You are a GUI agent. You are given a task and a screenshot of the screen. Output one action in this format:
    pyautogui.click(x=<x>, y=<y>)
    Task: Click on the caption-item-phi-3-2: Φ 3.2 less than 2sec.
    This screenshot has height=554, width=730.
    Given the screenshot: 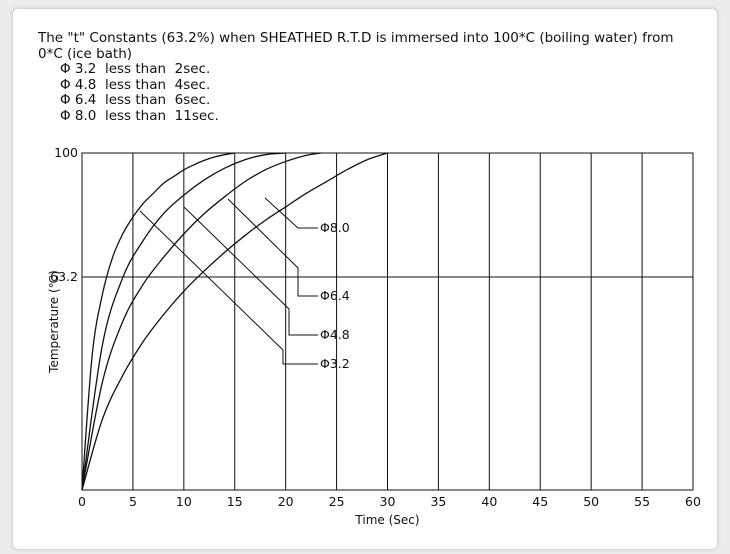 What is the action you would take?
    pyautogui.click(x=135, y=69)
    